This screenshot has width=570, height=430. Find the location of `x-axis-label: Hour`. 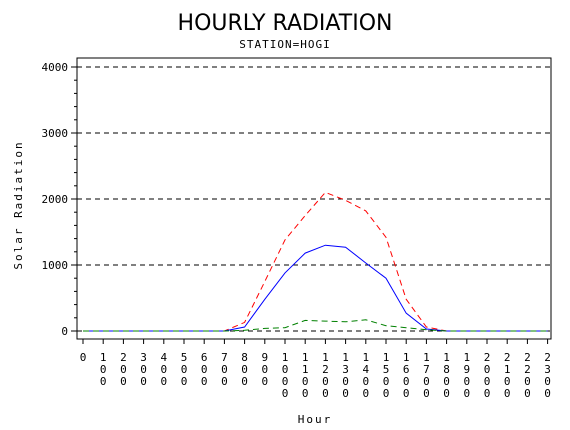

x-axis-label: Hour is located at coordinates (315, 419).